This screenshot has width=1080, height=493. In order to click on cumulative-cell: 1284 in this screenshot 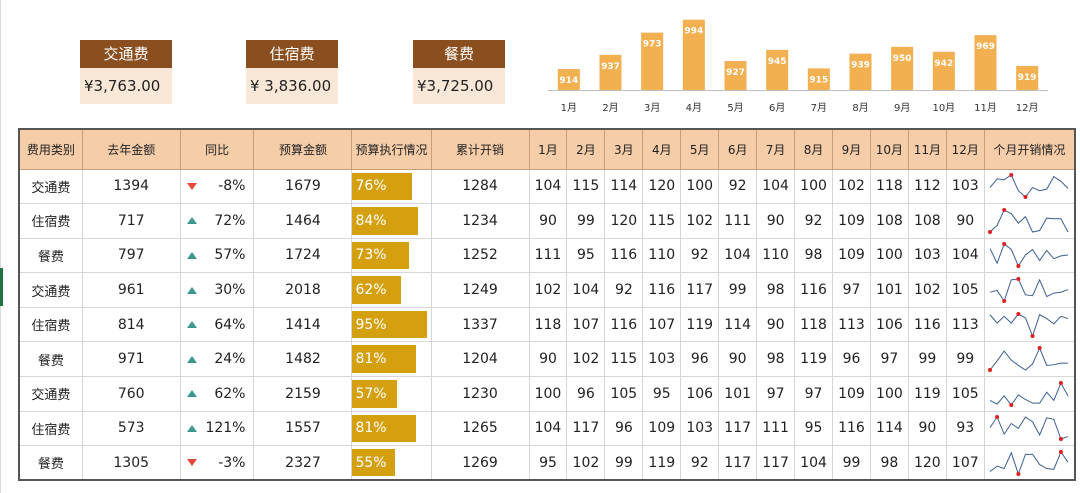, I will do `click(480, 186)`.